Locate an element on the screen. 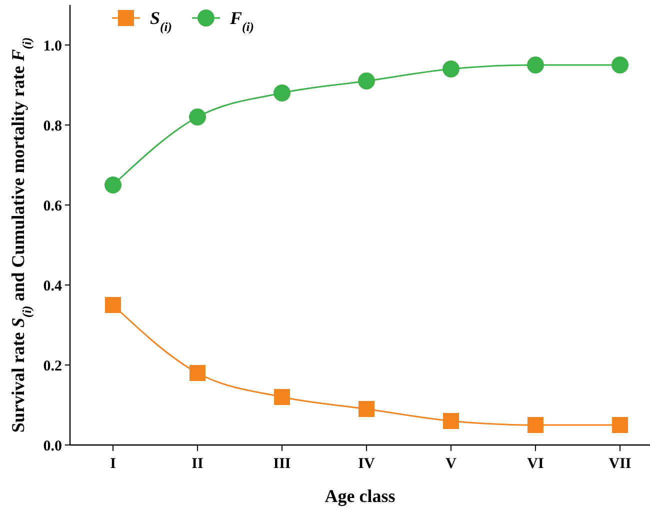 This screenshot has width=650, height=509. x-axis-title: Age class is located at coordinates (360, 496).